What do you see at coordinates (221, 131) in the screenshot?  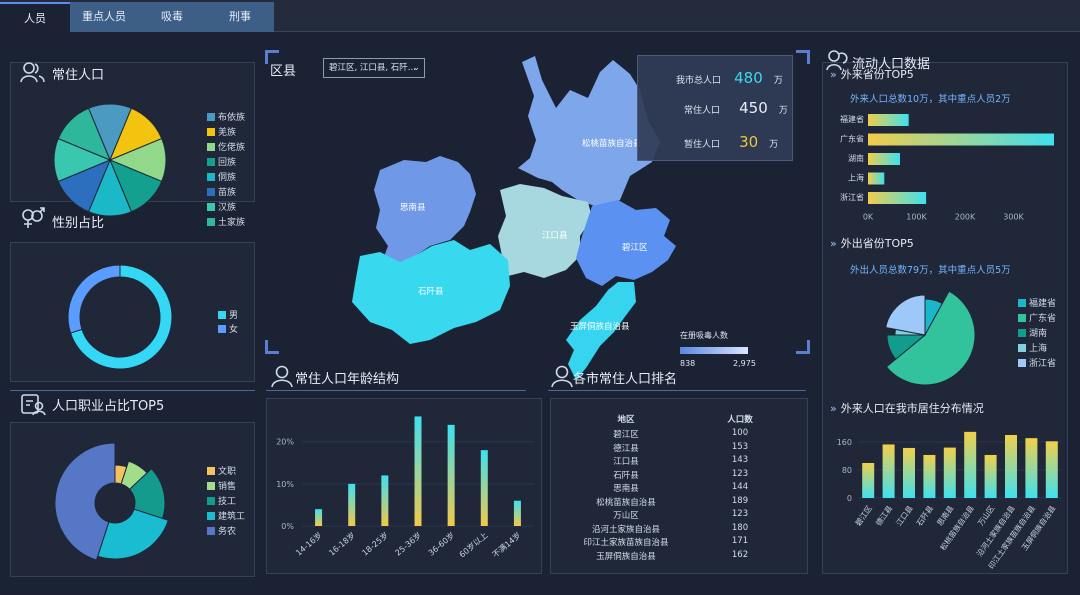 I see `ethnicity-legend-item: 羌族` at bounding box center [221, 131].